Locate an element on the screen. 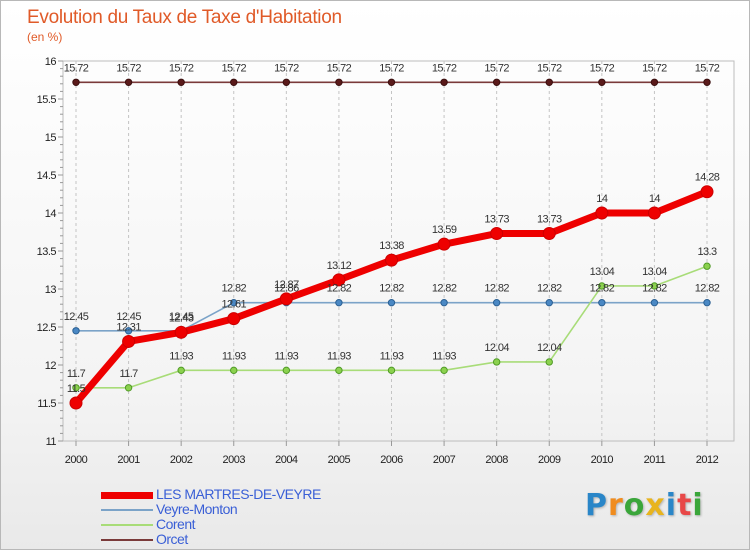 The height and width of the screenshot is (550, 750). logo-letter: r is located at coordinates (616, 505).